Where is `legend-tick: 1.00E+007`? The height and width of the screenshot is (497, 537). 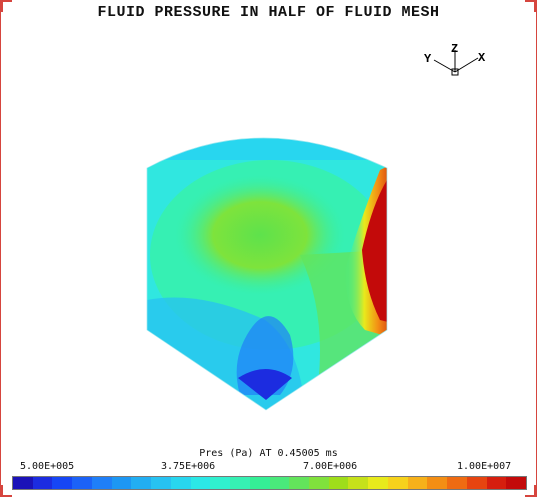
legend-tick: 1.00E+007 is located at coordinates (484, 466).